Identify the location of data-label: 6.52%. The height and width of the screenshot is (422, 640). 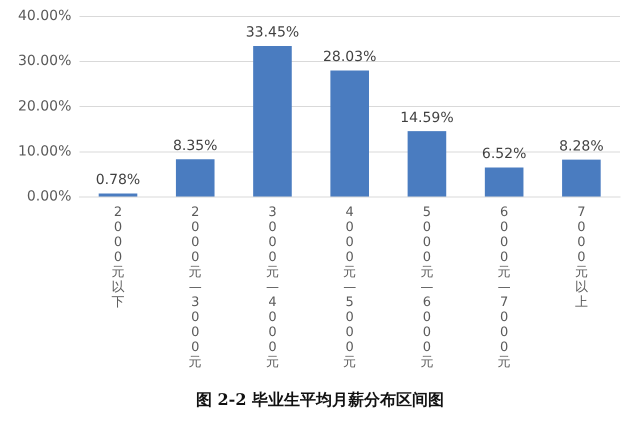
(504, 154).